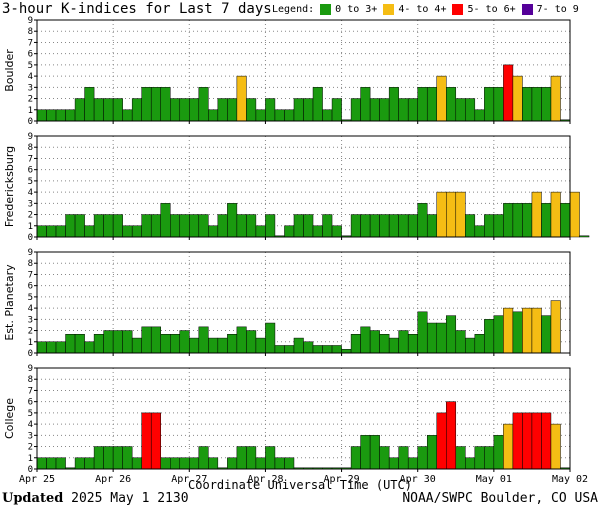 The width and height of the screenshot is (600, 510). Describe the element at coordinates (37, 479) in the screenshot. I see `x-tick-label: Apr 25` at that location.